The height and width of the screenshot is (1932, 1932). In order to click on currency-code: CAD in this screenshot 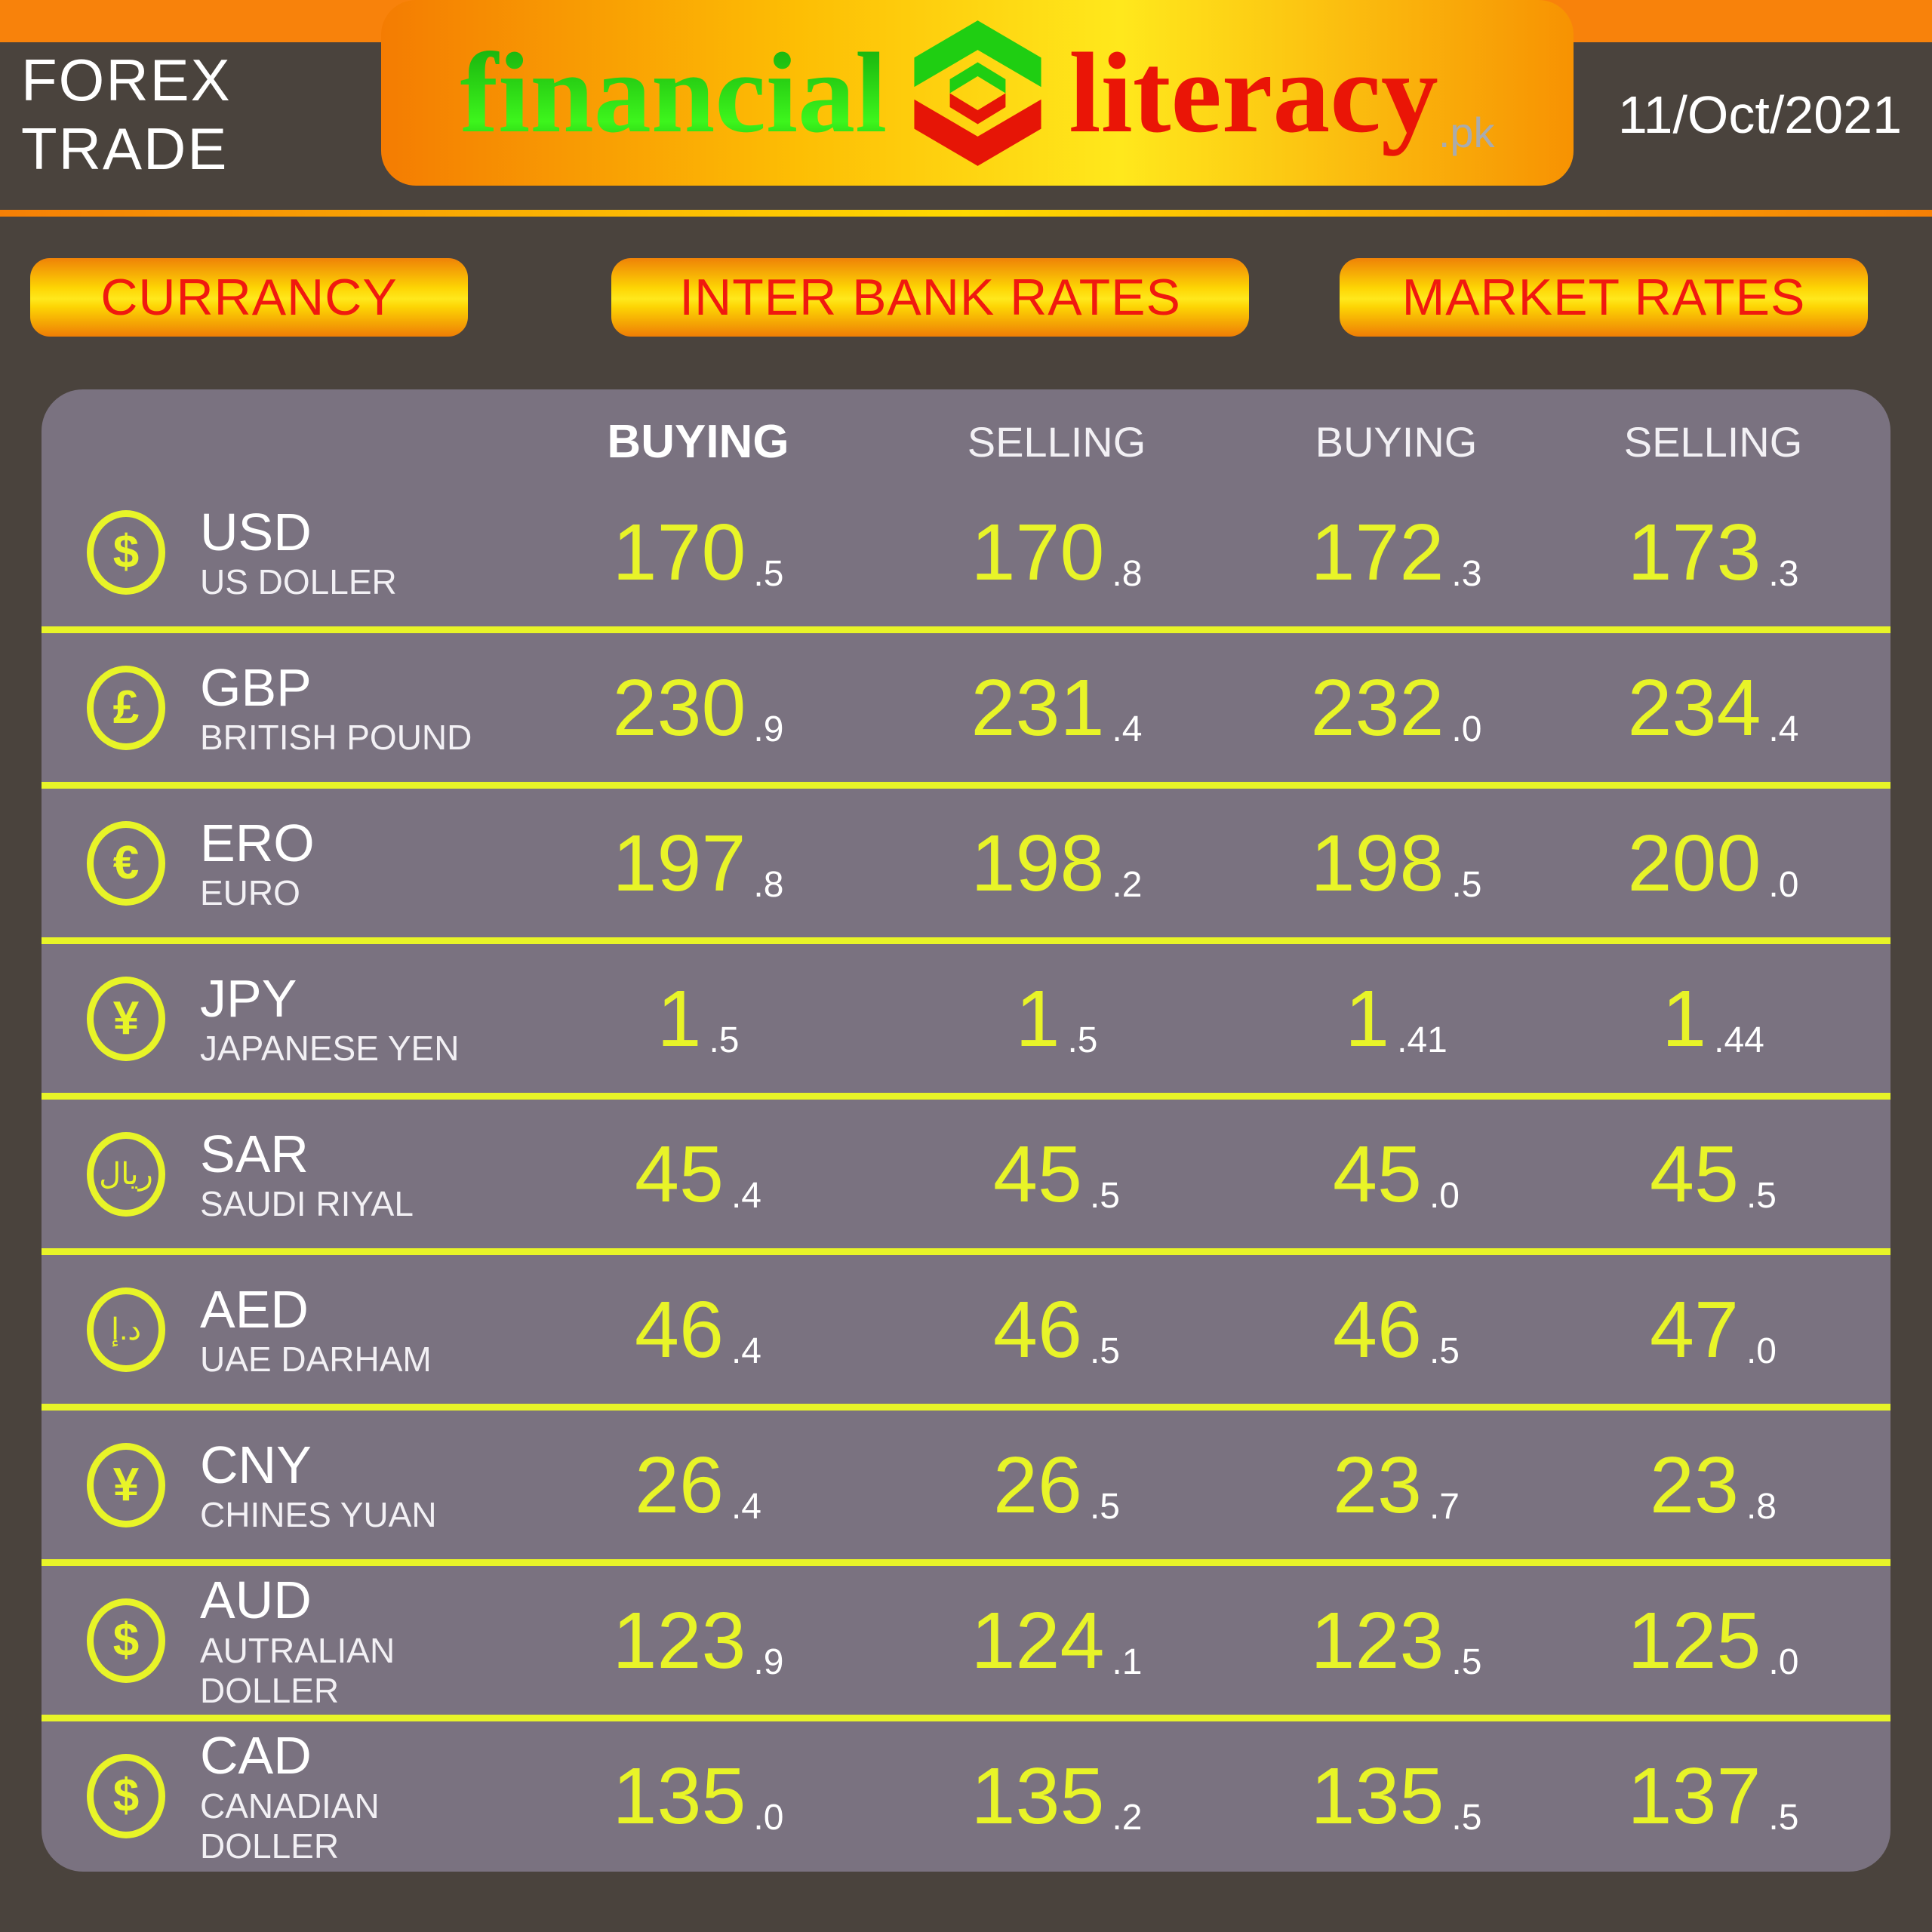, I will do `click(256, 1756)`.